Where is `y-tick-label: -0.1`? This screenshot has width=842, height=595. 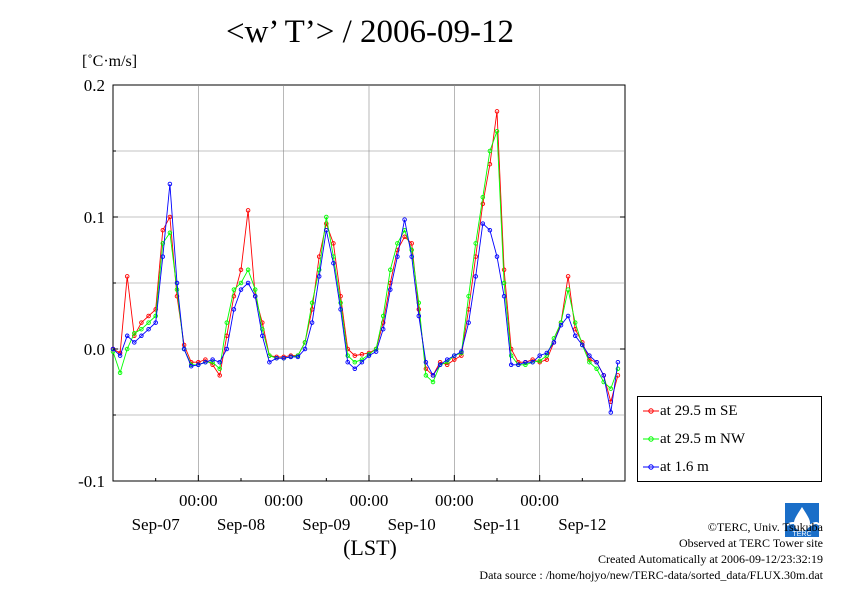
y-tick-label: -0.1 is located at coordinates (91, 481).